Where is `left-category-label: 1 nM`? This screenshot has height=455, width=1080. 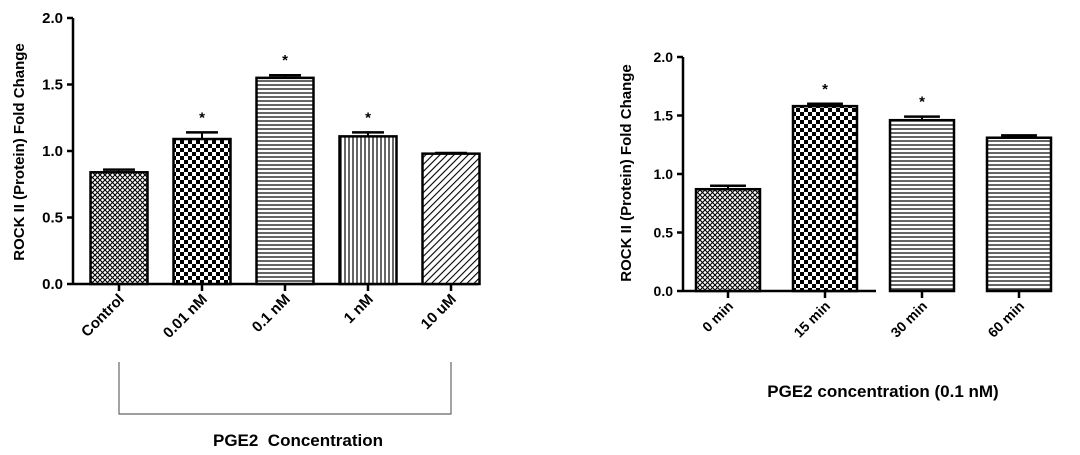
left-category-label: 1 nM is located at coordinates (359, 309).